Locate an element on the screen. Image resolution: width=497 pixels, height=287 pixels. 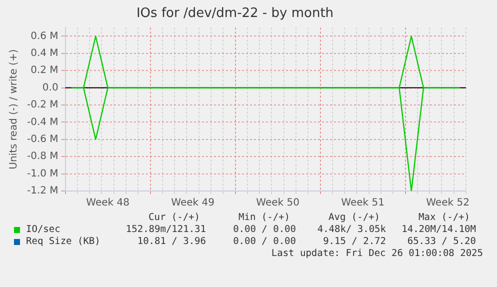
text: 10.81 / 3.96 is located at coordinates (171, 242).